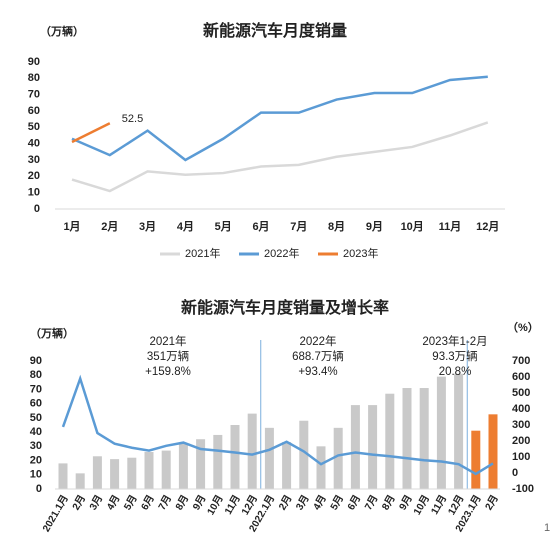 This screenshot has height=538, width=550. I want to click on annotation: 93.3万辆, so click(454, 356).